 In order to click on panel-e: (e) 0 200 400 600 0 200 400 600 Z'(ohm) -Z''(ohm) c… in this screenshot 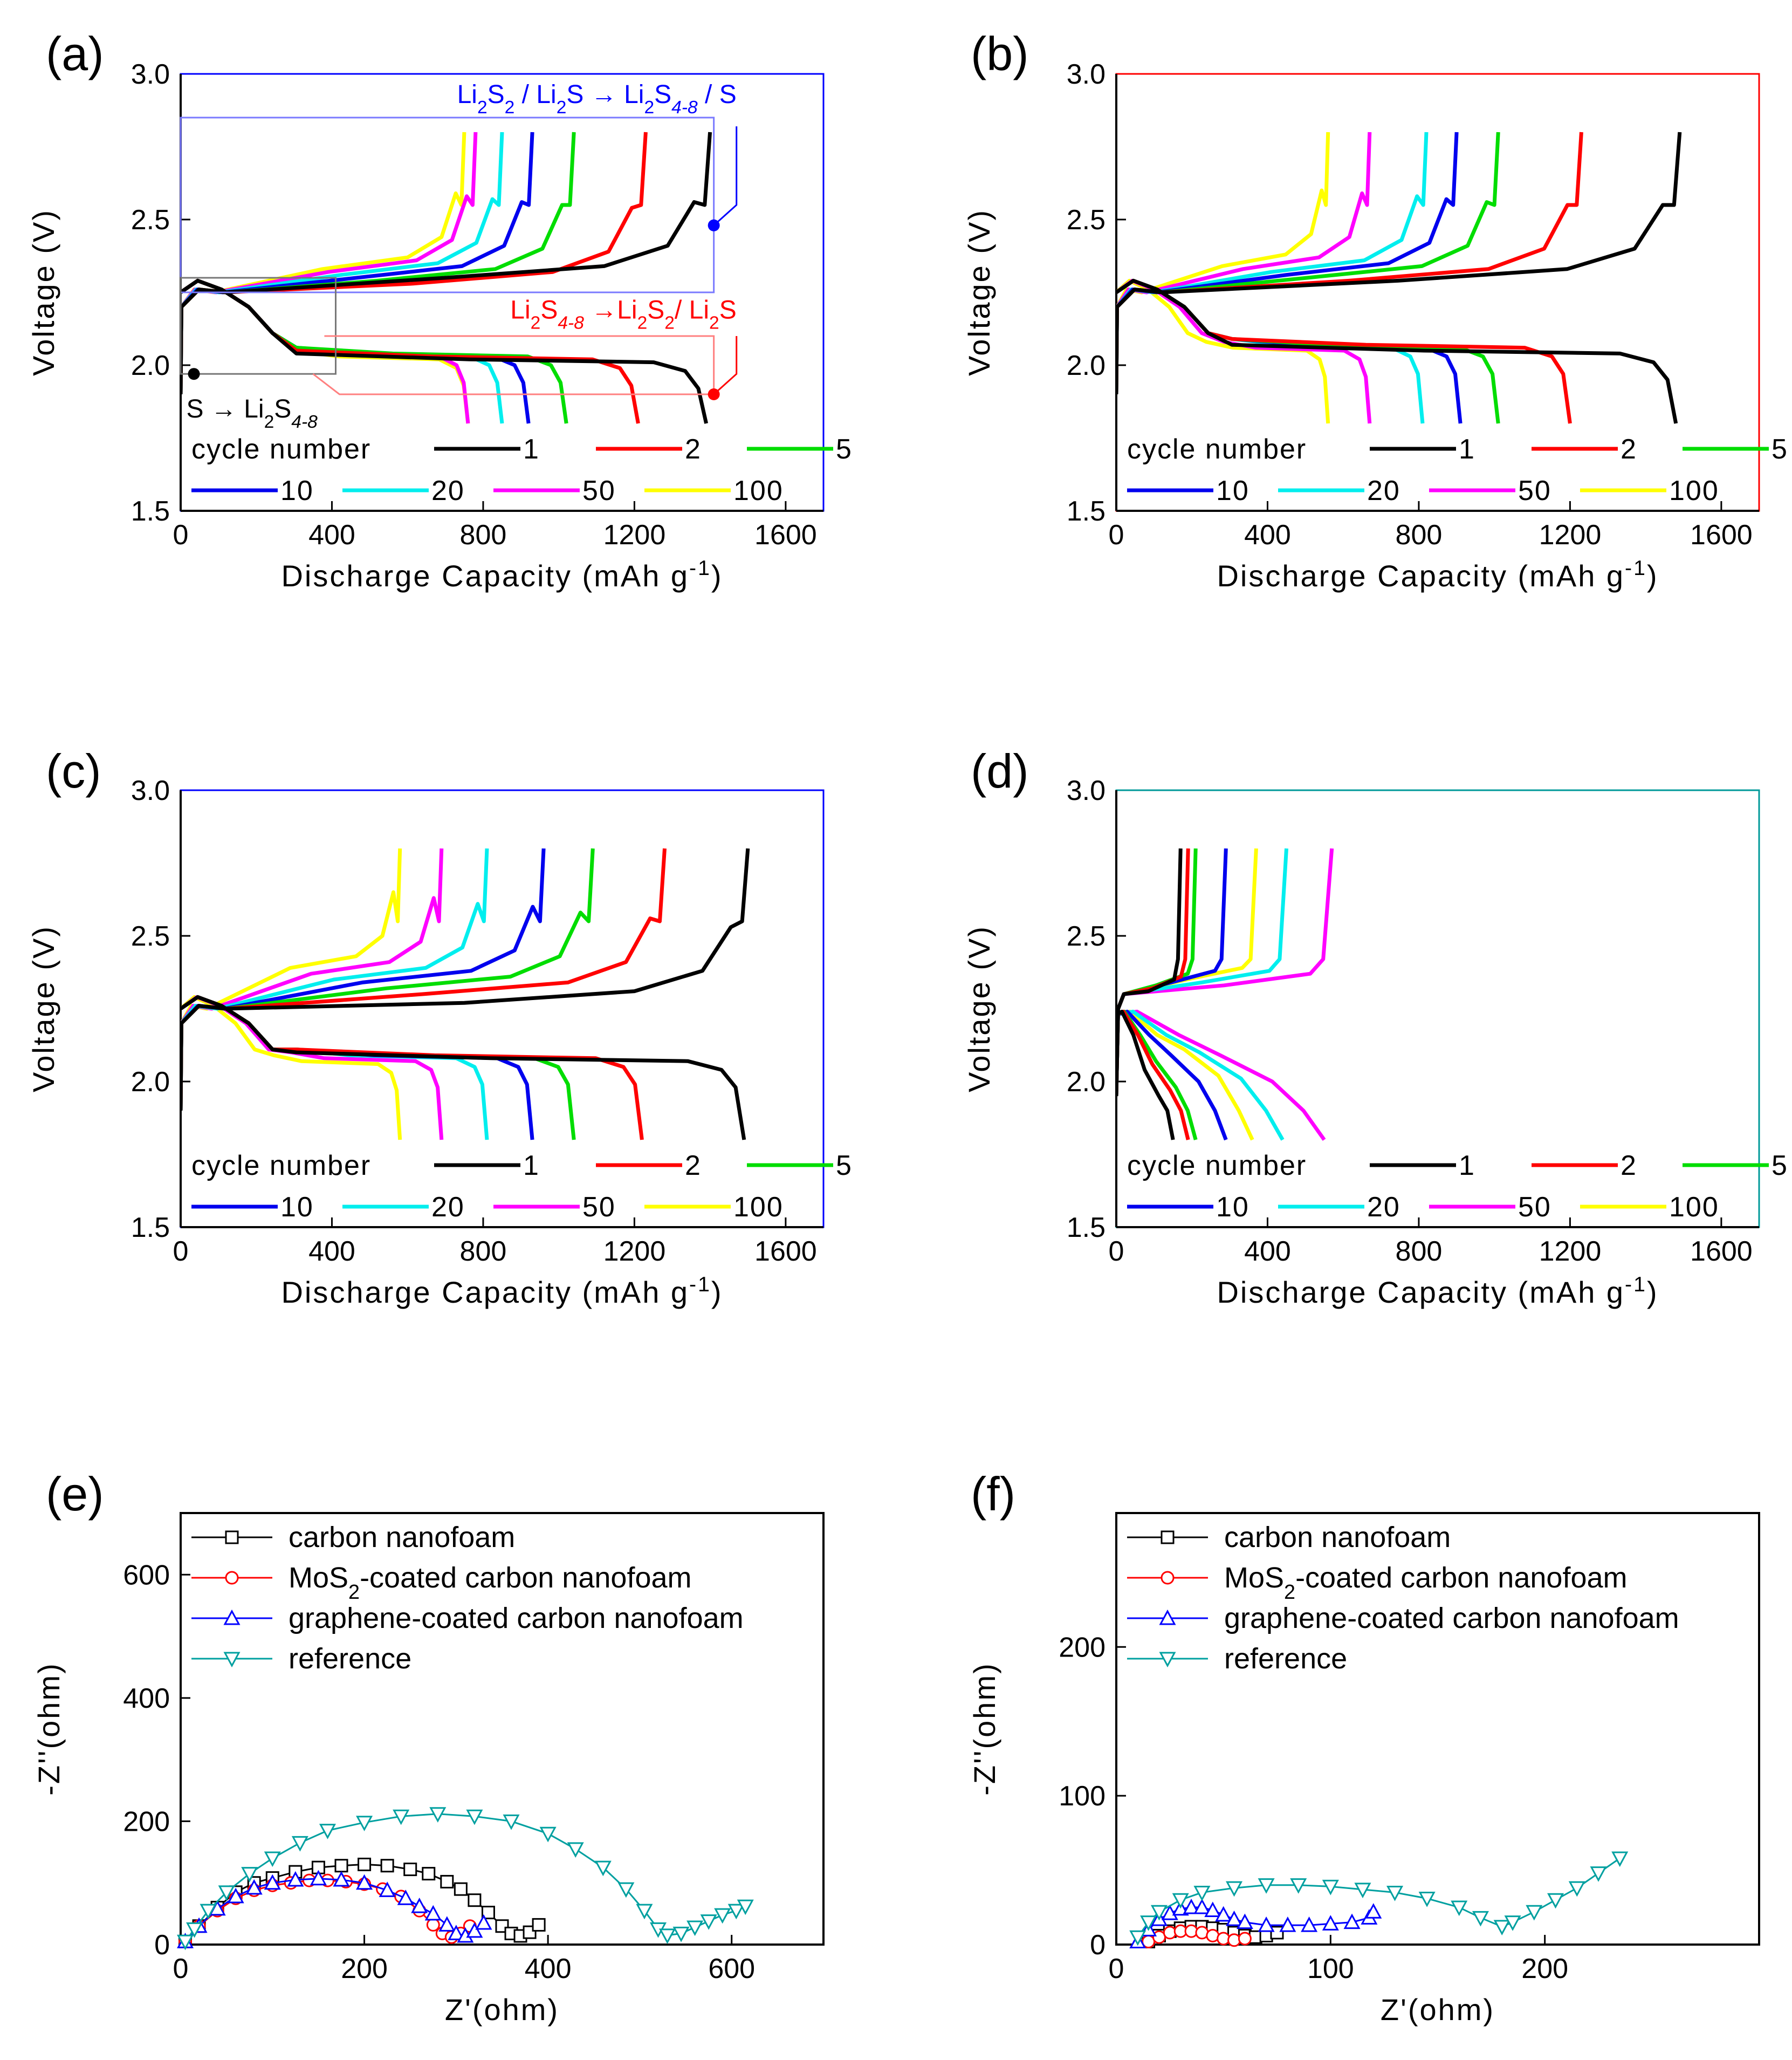, I will do `click(428, 1747)`.